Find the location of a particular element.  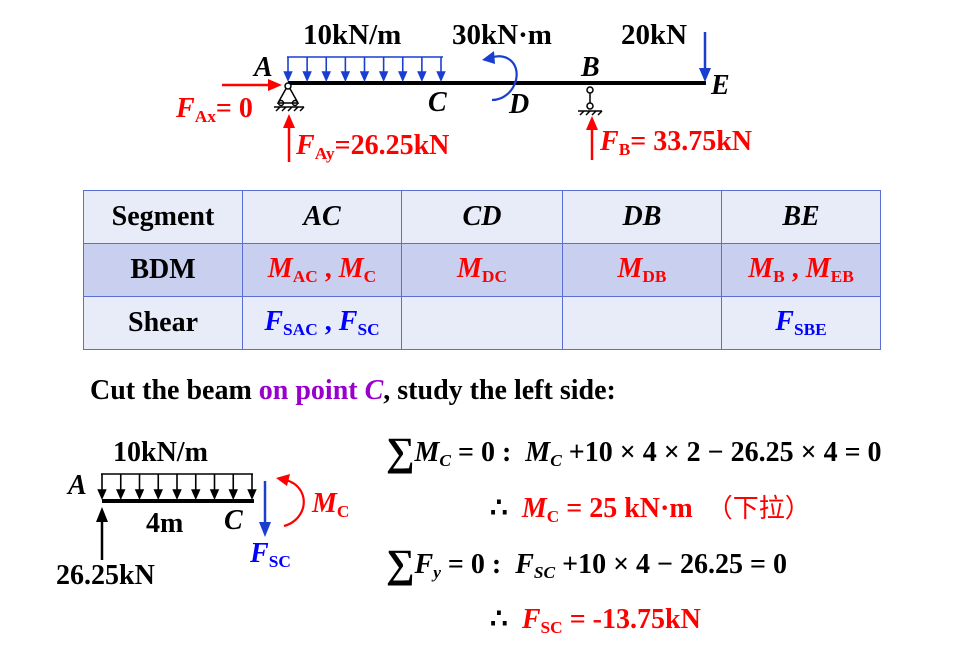

table-header-row: Segment AC CD DB BE is located at coordinates (482, 217).